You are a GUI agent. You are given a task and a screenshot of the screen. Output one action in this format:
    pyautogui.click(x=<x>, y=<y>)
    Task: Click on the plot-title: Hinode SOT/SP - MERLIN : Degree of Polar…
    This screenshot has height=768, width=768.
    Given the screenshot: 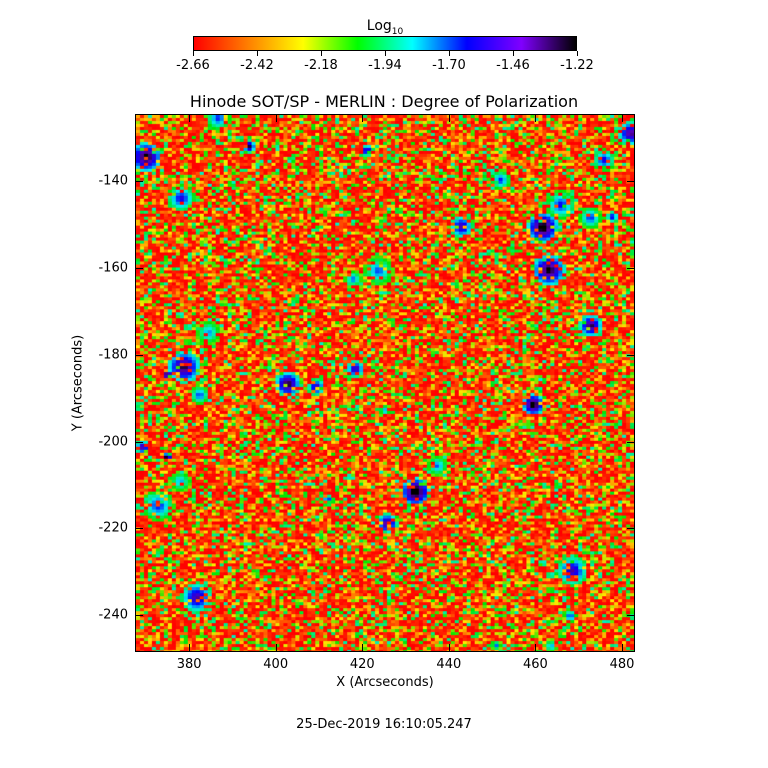 What is the action you would take?
    pyautogui.click(x=384, y=101)
    